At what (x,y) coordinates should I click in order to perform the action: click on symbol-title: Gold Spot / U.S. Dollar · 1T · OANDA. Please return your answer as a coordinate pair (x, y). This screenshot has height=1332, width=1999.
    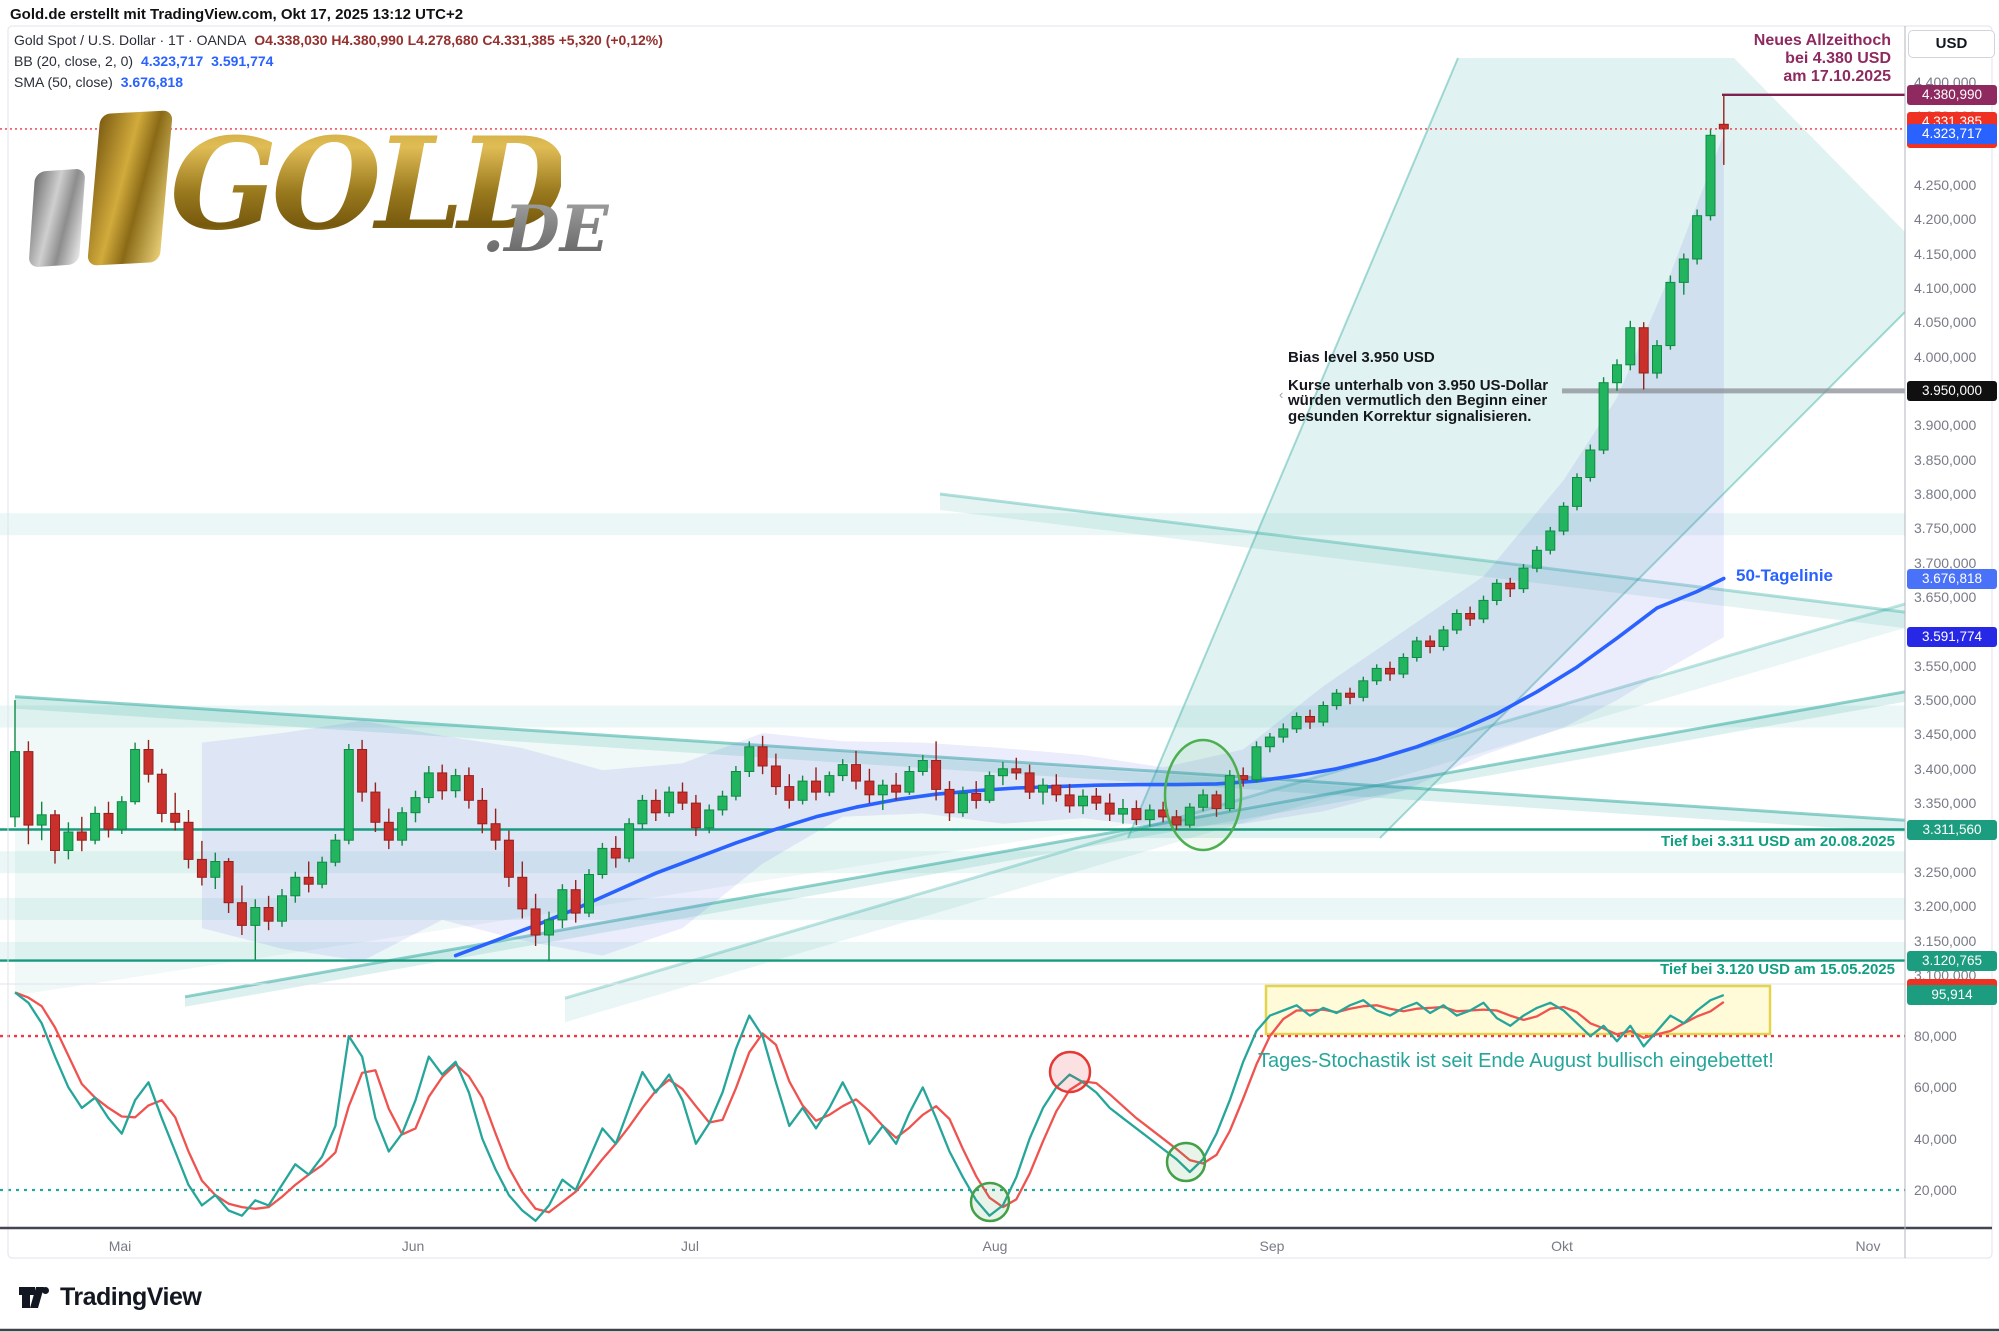
    Looking at the image, I should click on (130, 40).